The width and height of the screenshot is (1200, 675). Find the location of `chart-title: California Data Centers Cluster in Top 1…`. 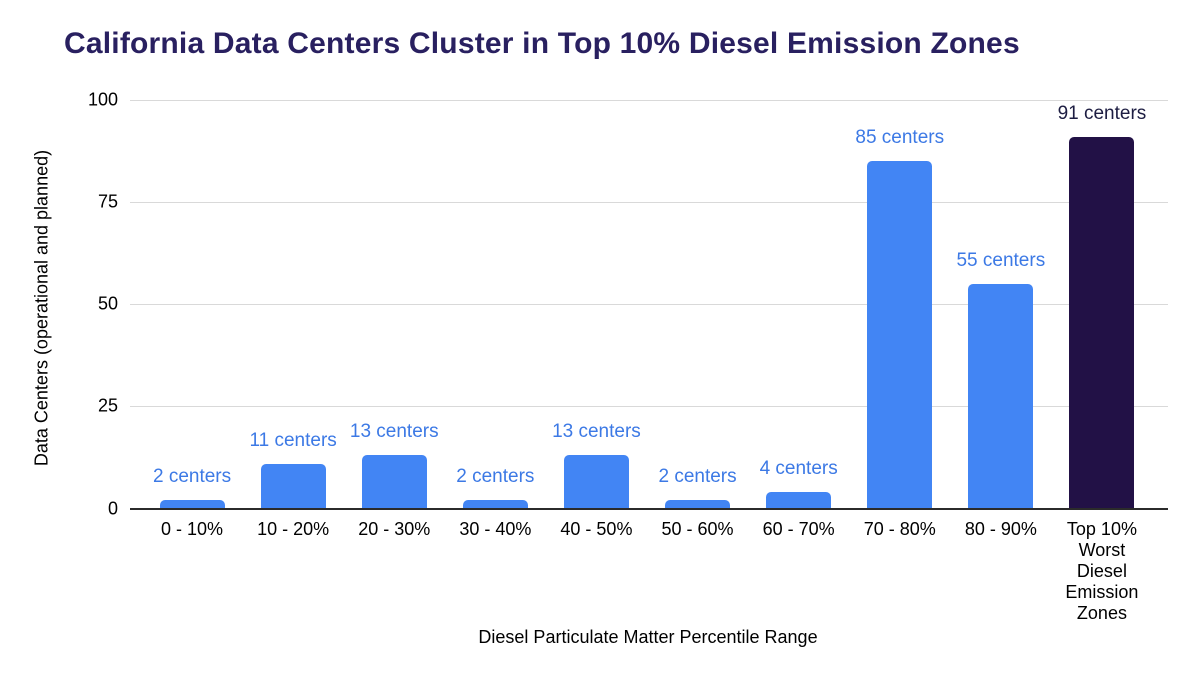

chart-title: California Data Centers Cluster in Top 1… is located at coordinates (542, 43).